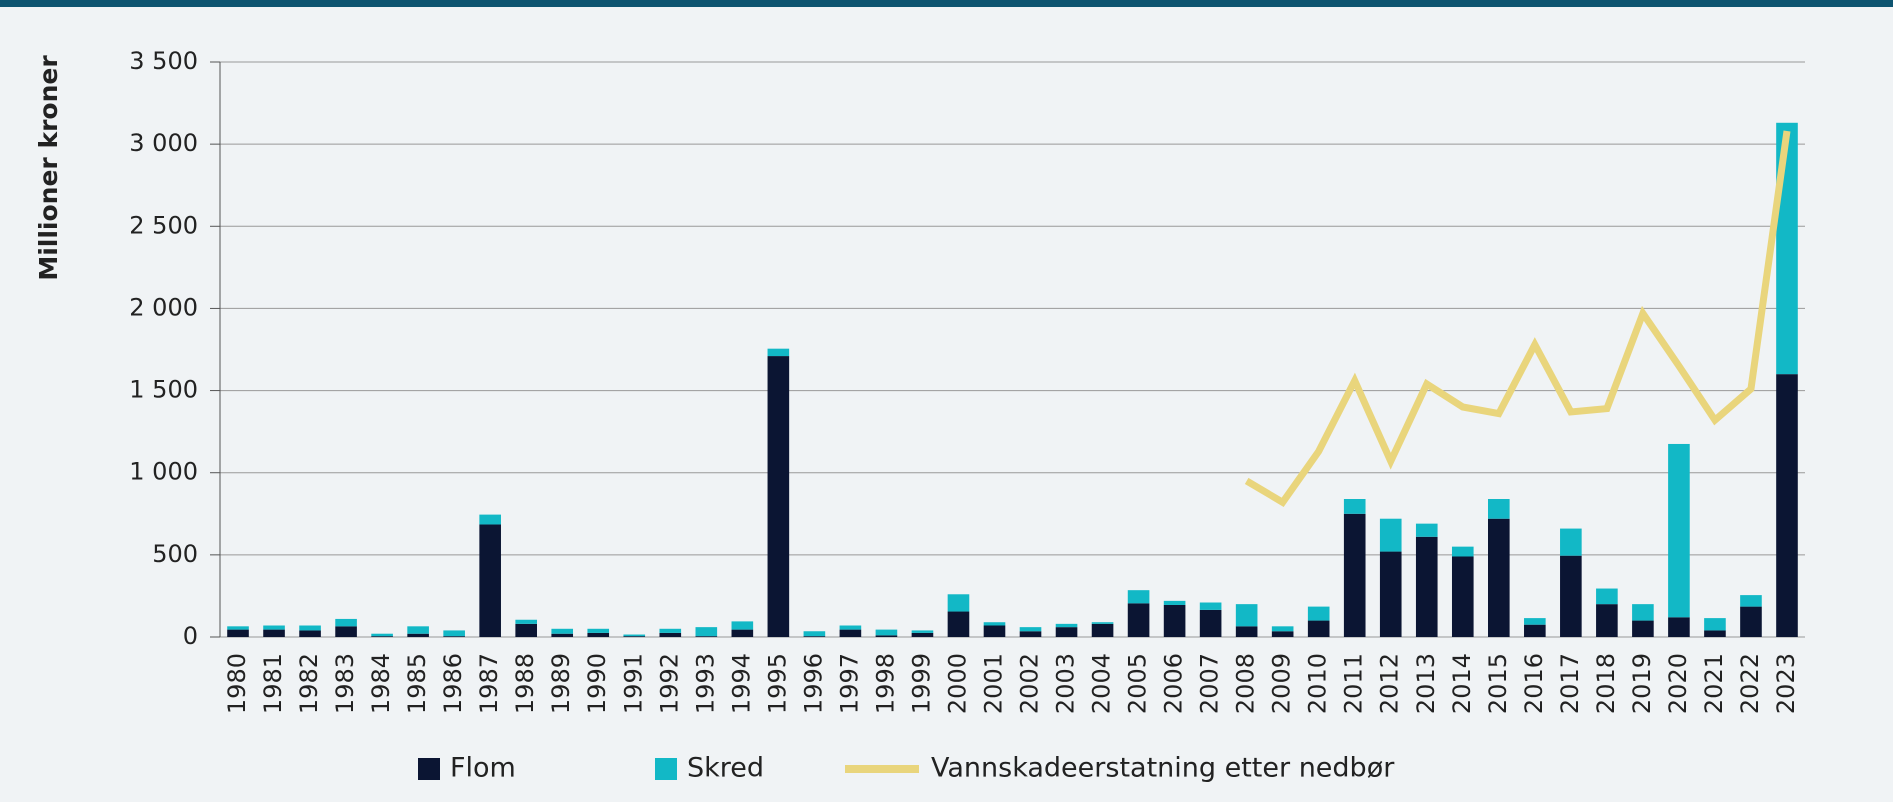 The width and height of the screenshot is (1893, 802). Describe the element at coordinates (957, 683) in the screenshot. I see `x-tick-label: 2000` at that location.